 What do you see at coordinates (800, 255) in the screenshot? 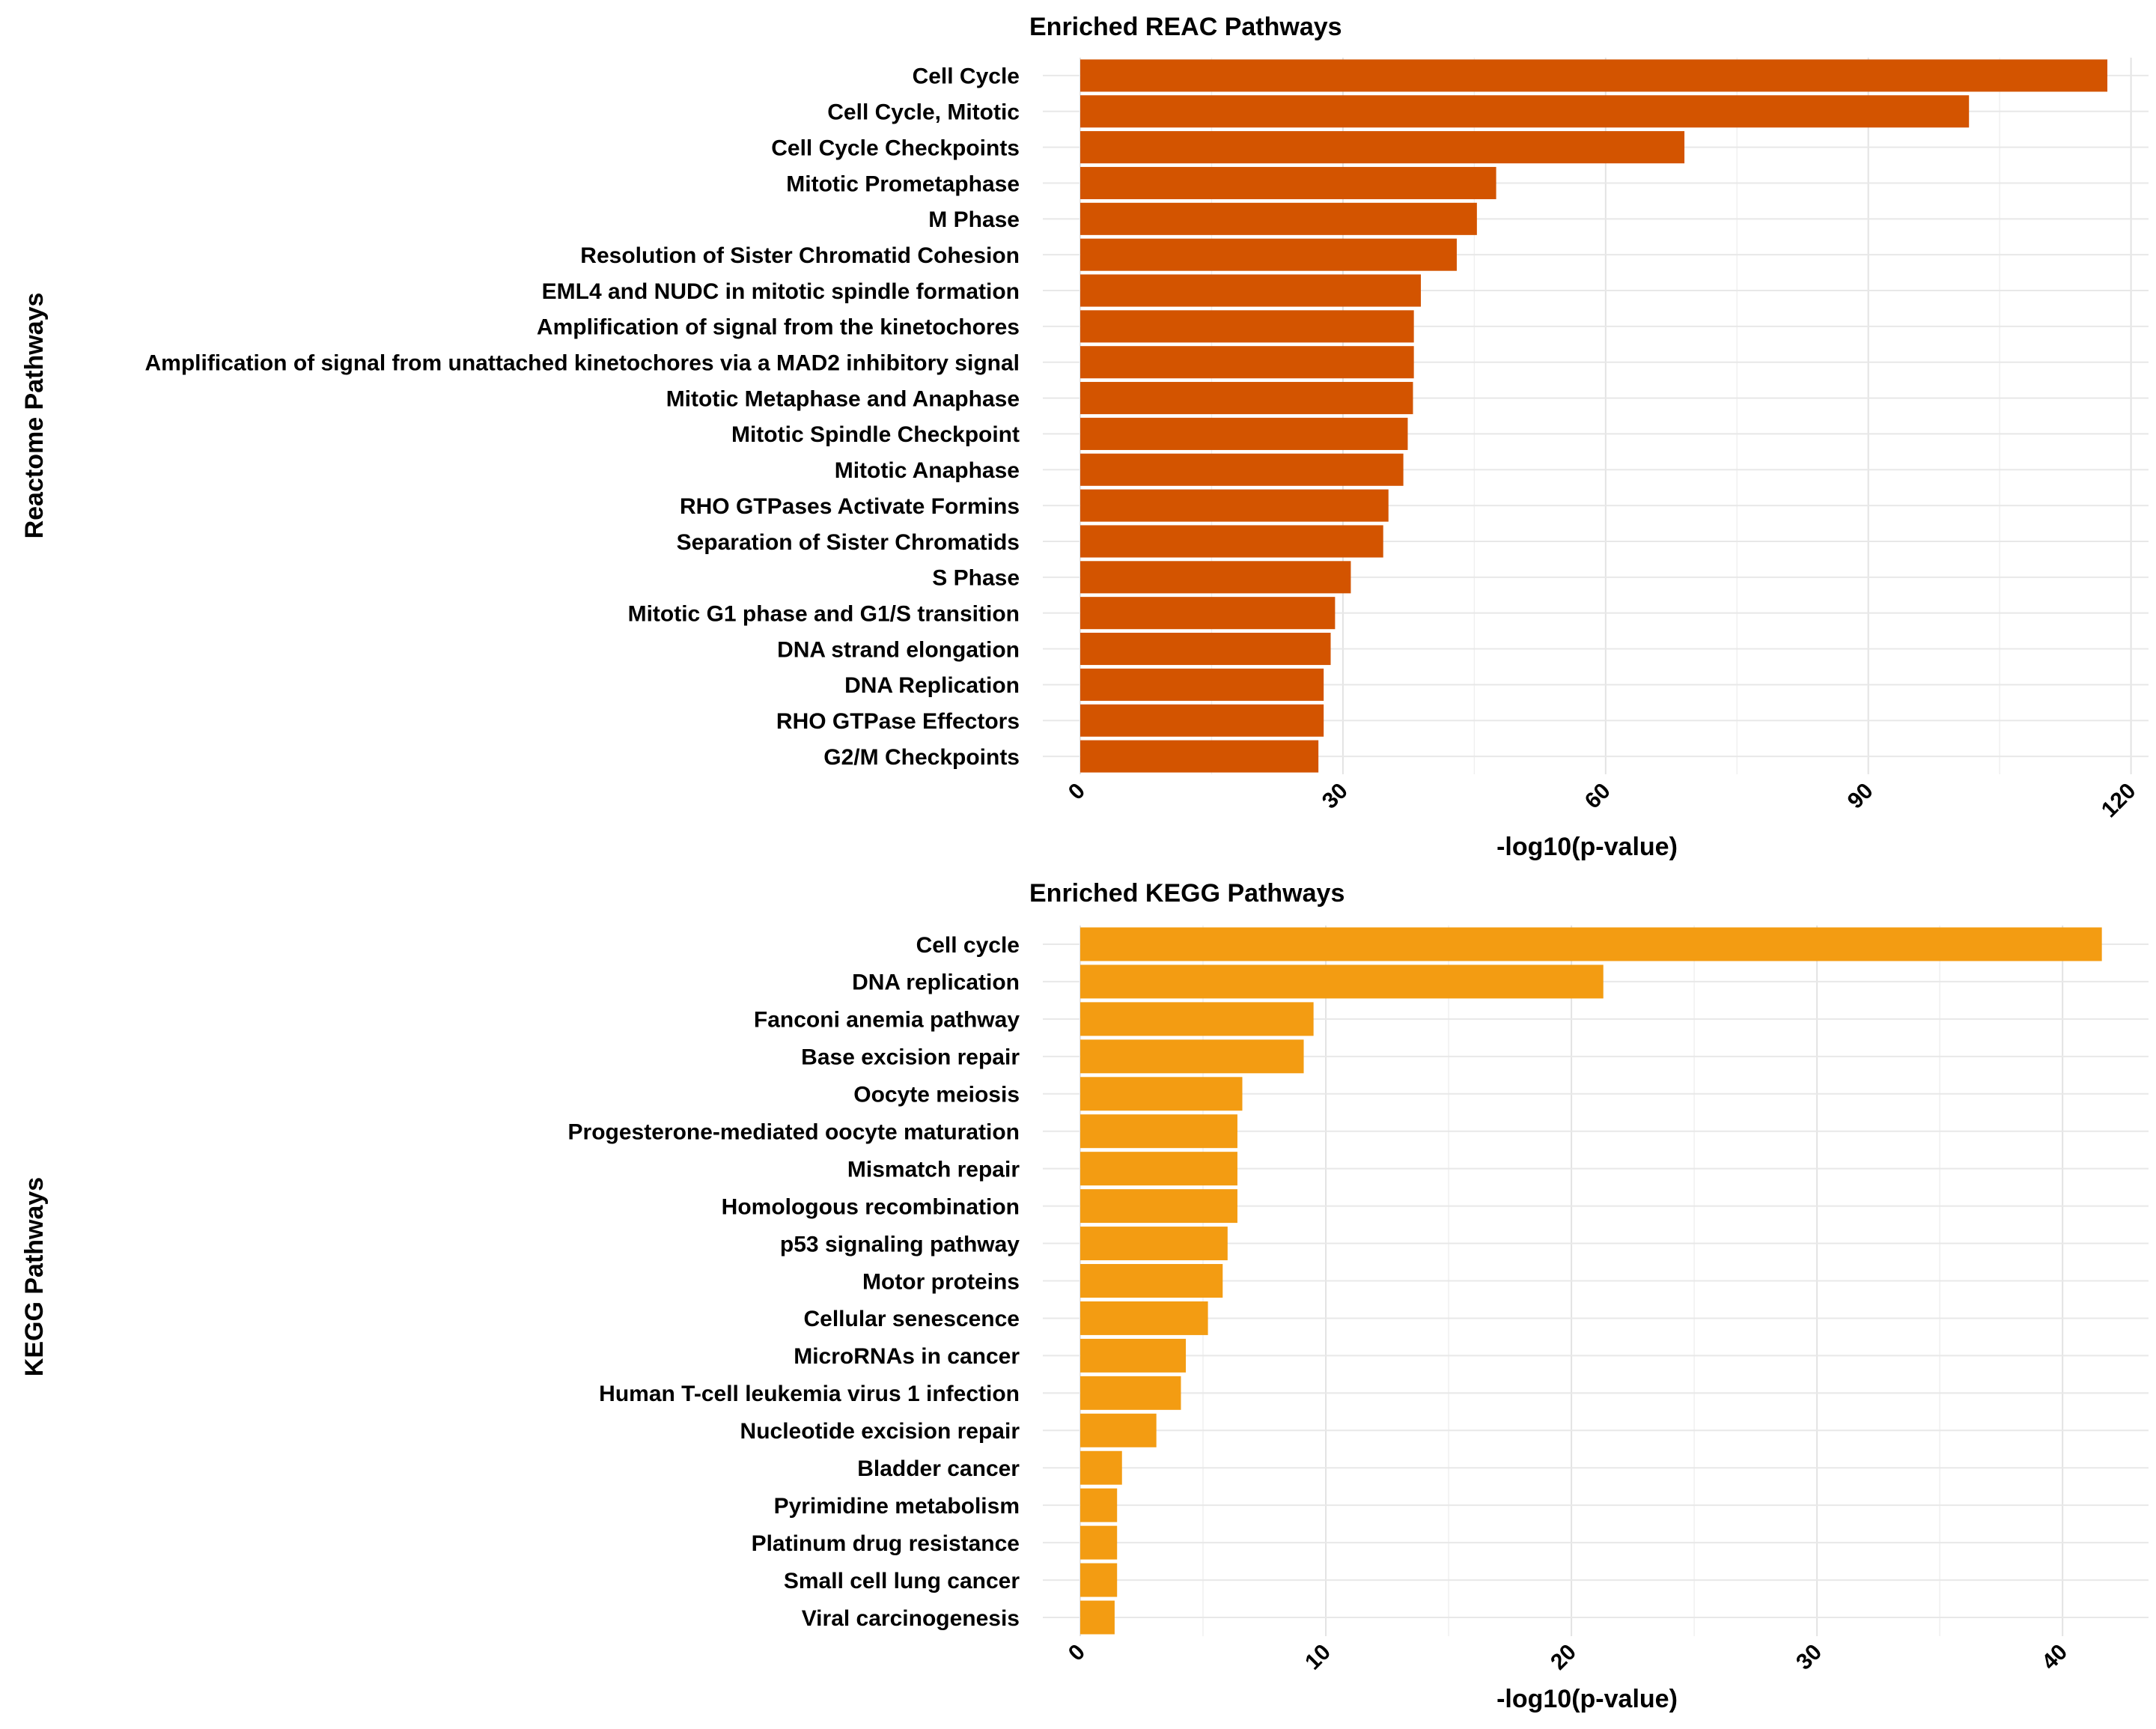
I see `reac-category-label: Resolution of Sister Chromatid Cohesion` at bounding box center [800, 255].